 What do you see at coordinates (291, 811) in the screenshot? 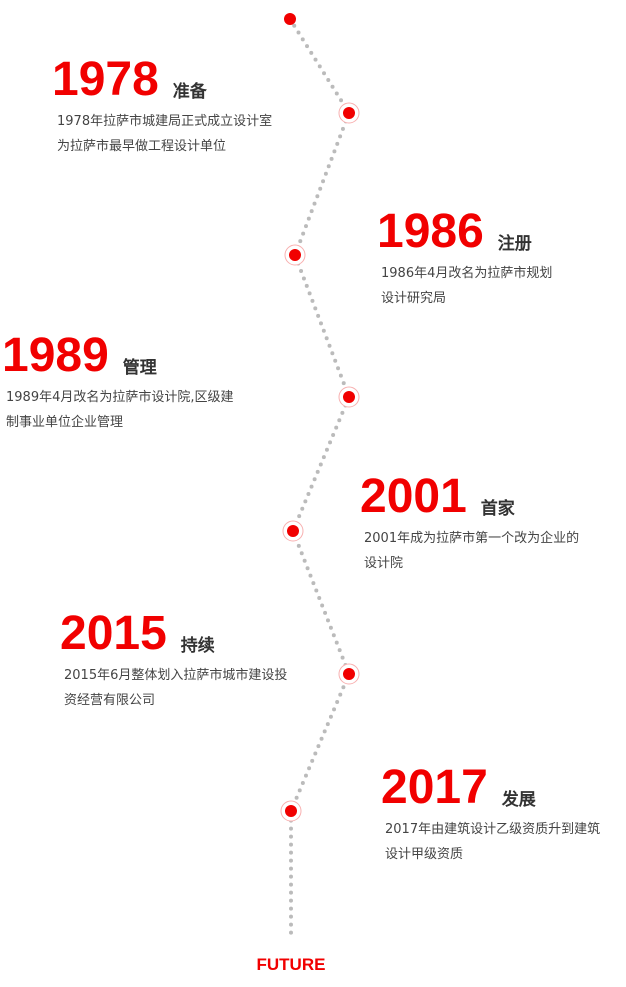
I see `node-dot-2017` at bounding box center [291, 811].